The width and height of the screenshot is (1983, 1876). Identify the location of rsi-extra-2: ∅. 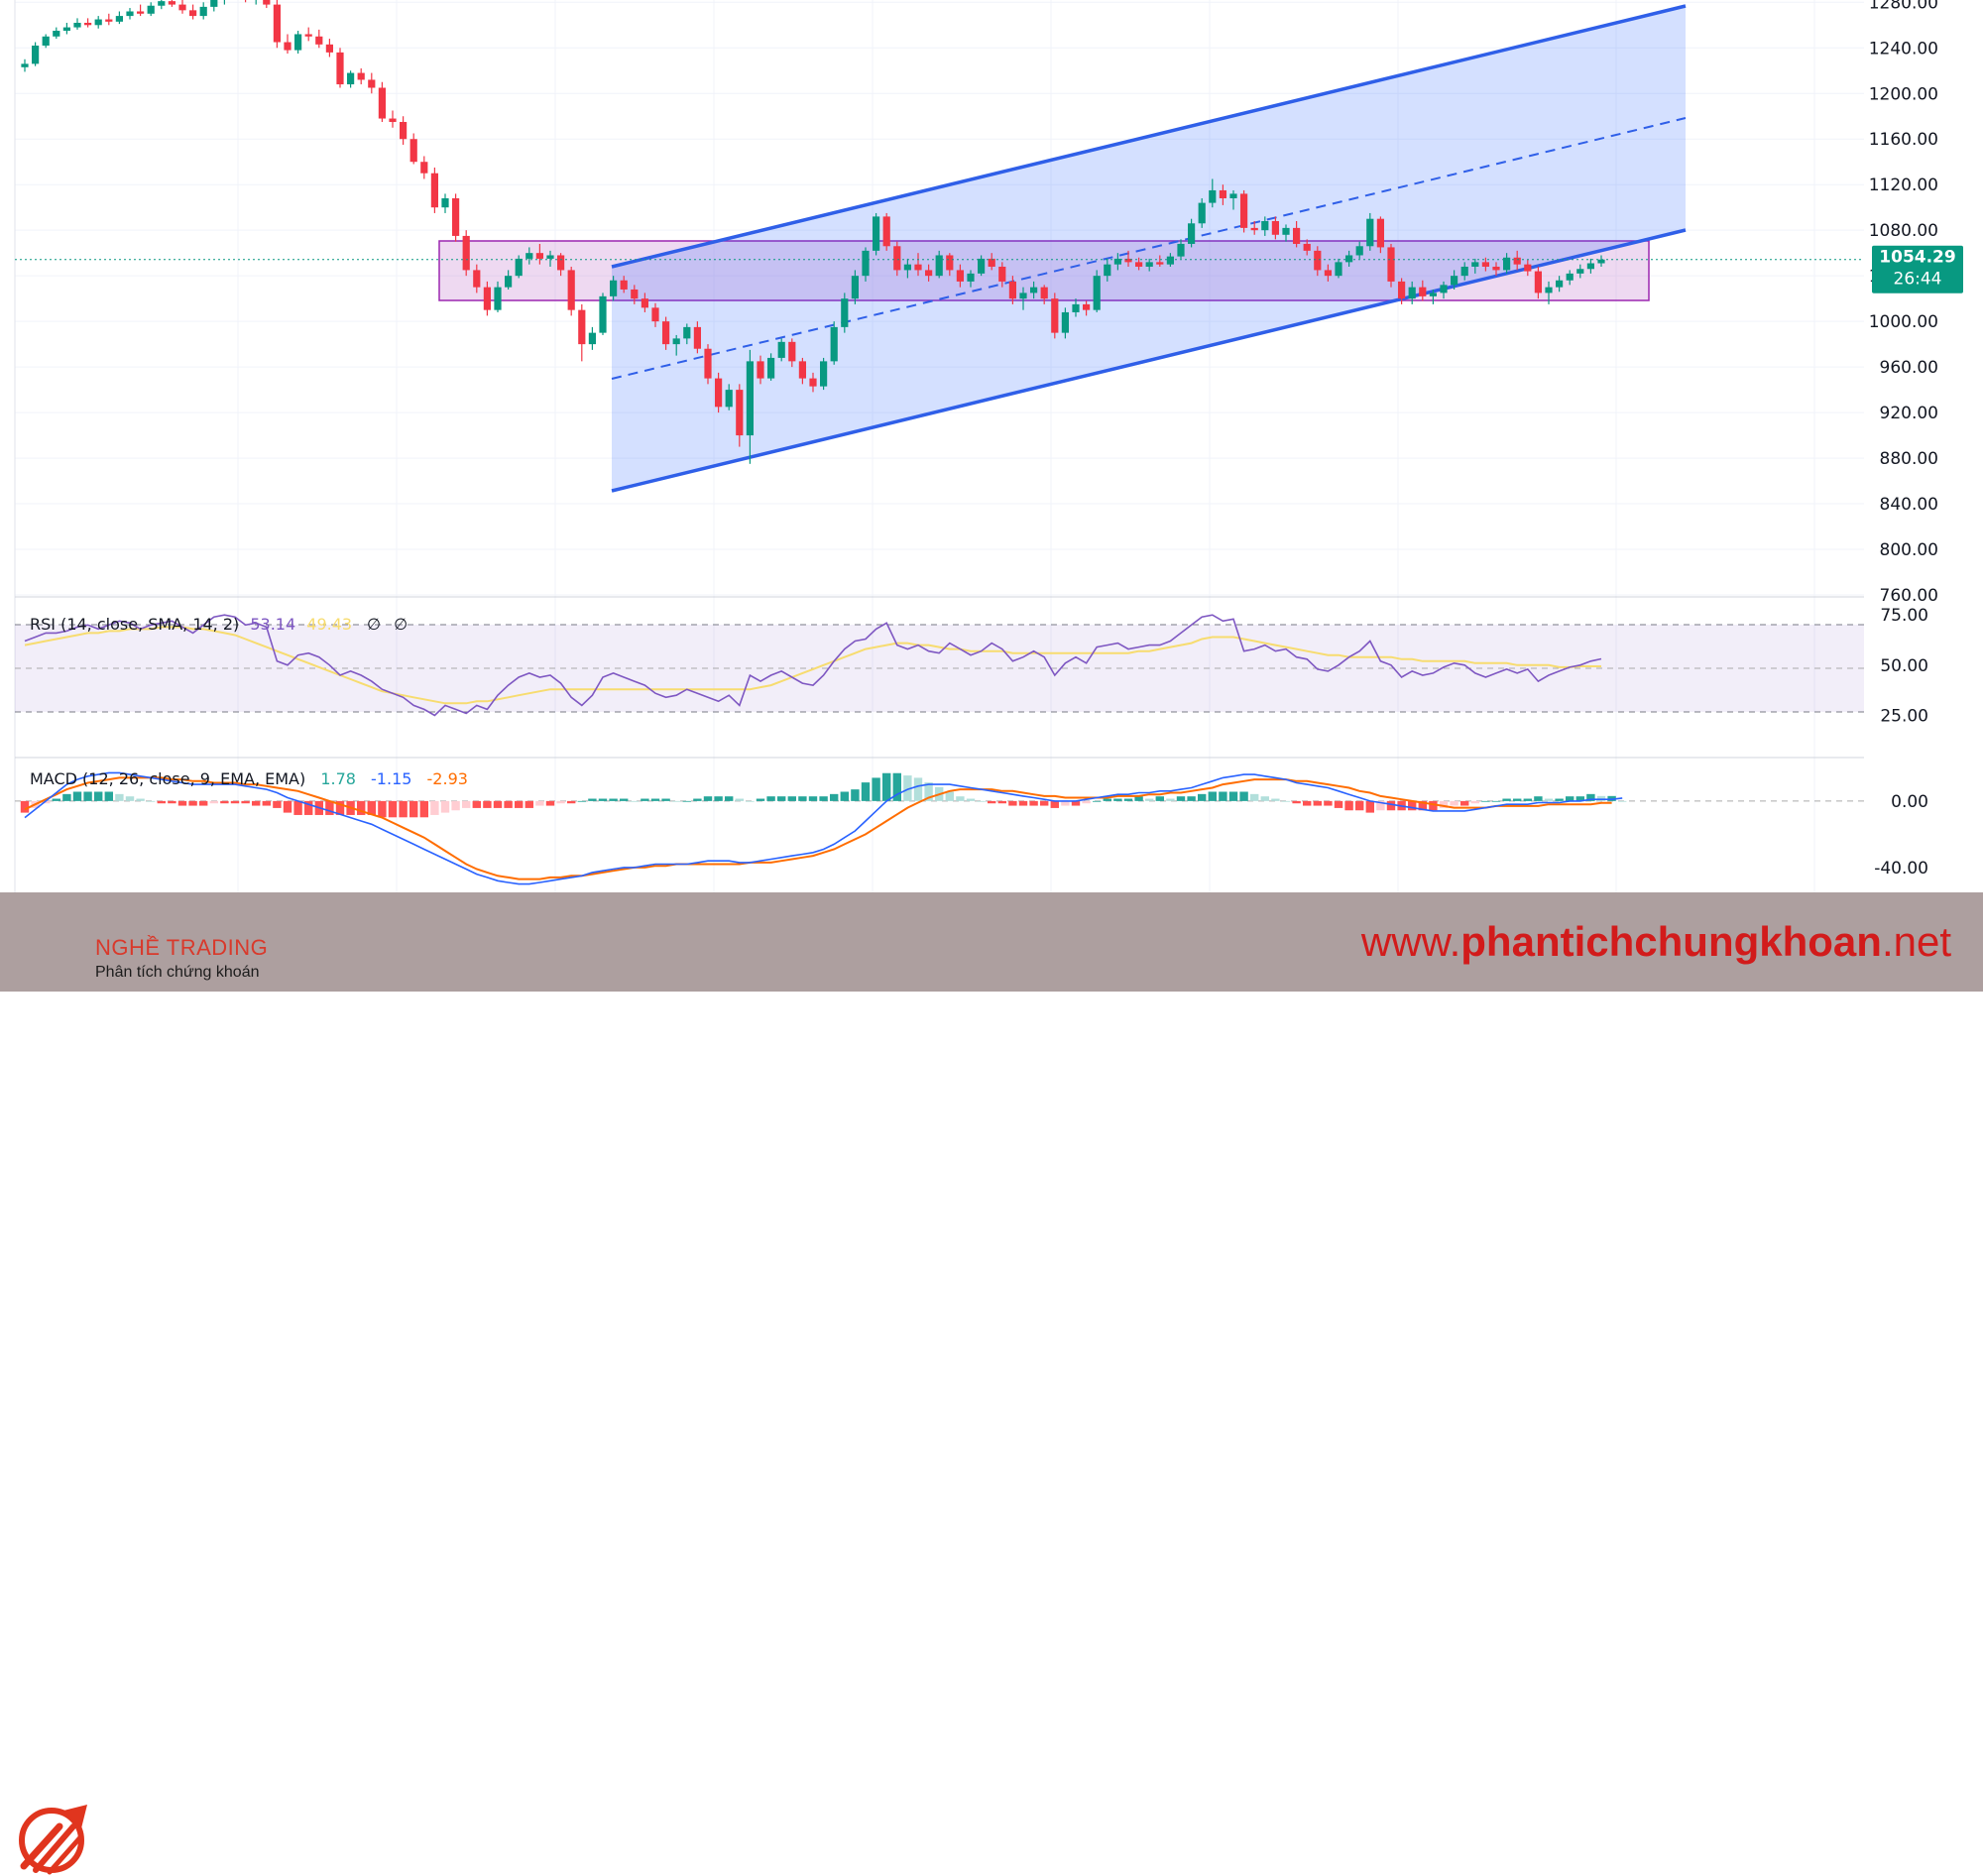
(401, 624).